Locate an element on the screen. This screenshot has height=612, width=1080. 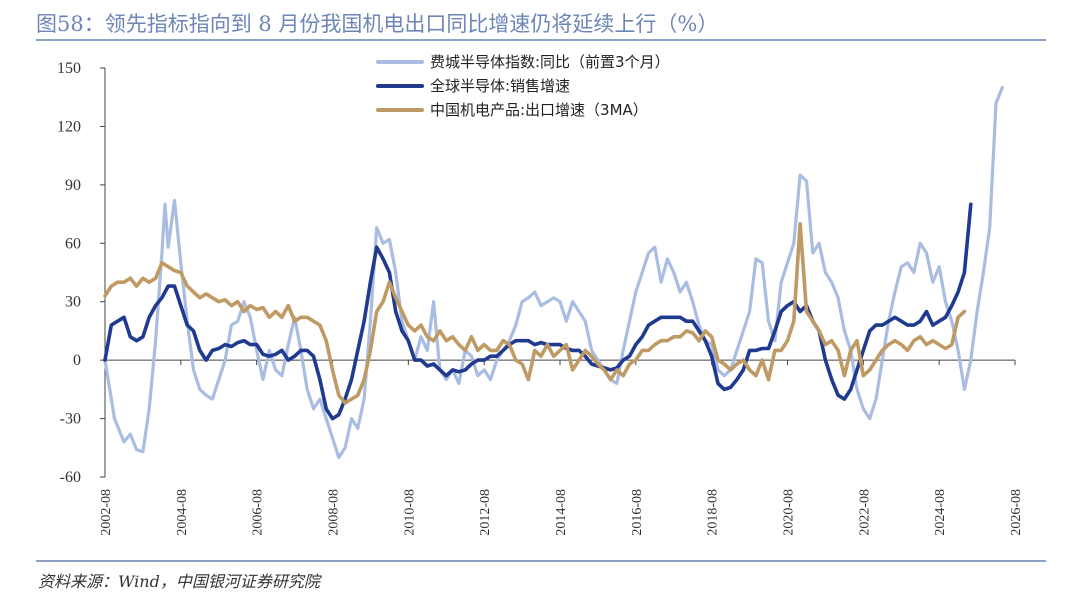
y-tick-label: 150 is located at coordinates (69, 68).